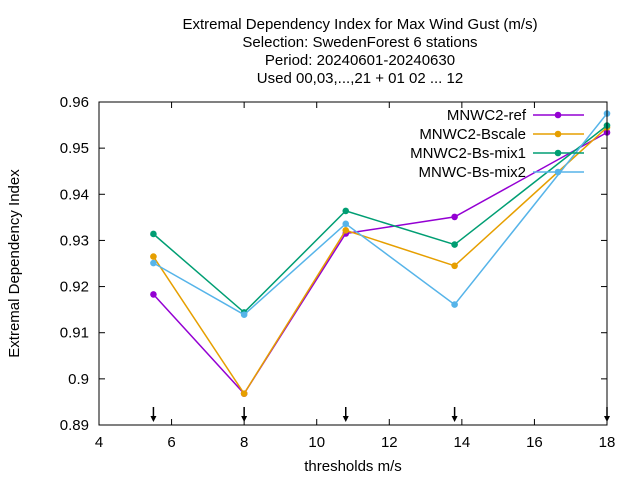 This screenshot has height=480, width=640. I want to click on legend-item: MNWC-Bs-mix2, so click(501, 172).